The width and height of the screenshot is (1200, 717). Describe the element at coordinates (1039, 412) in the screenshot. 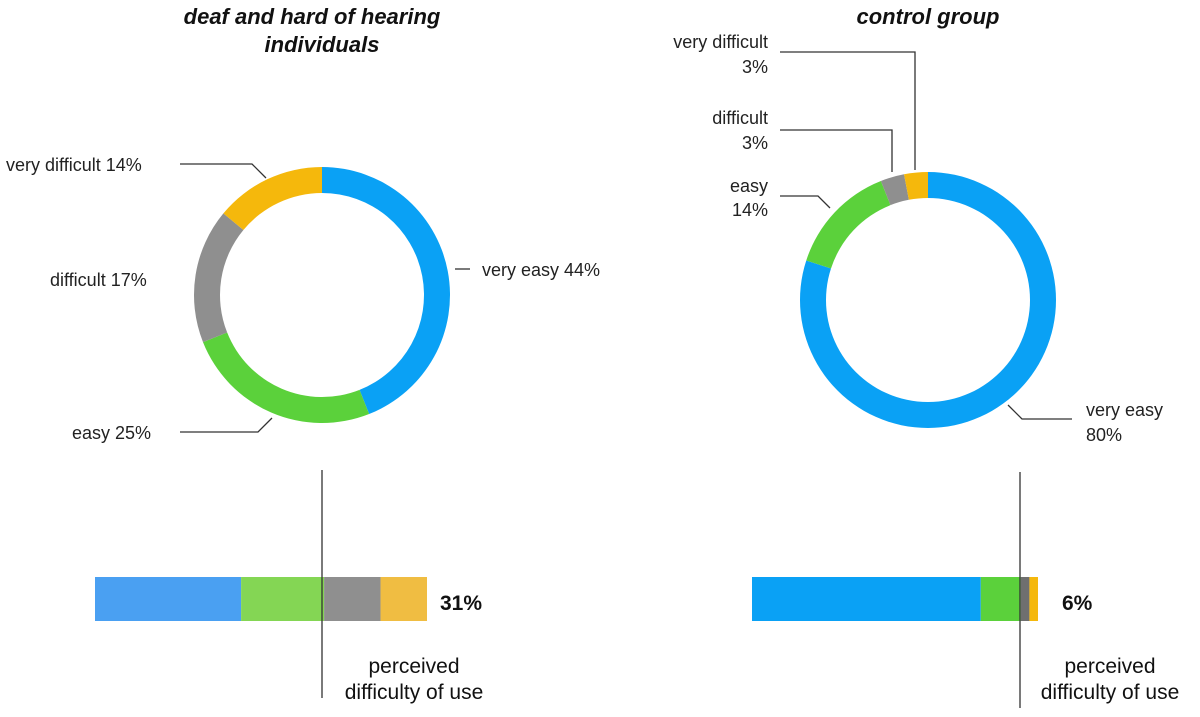

I see `right-leader-very-easy` at that location.